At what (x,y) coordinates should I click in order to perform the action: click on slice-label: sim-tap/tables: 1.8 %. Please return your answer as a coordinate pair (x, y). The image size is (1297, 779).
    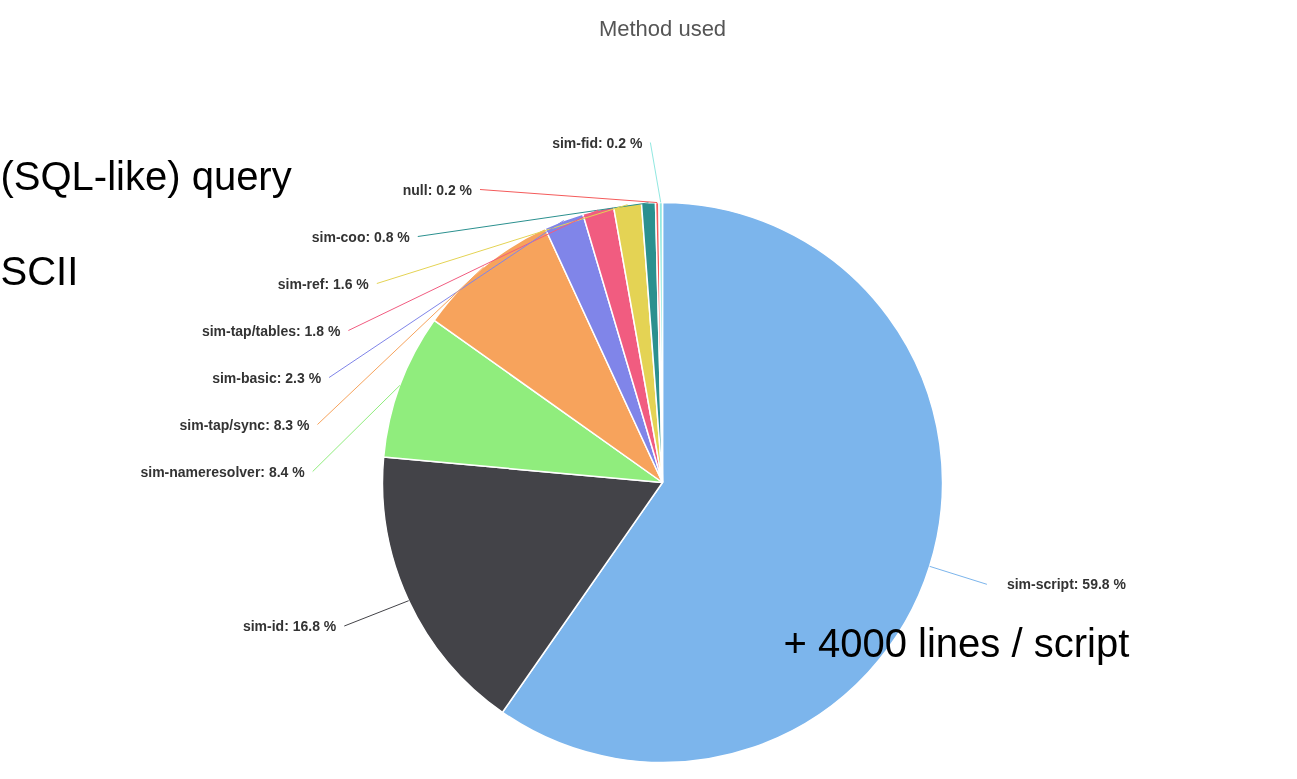
    Looking at the image, I should click on (271, 330).